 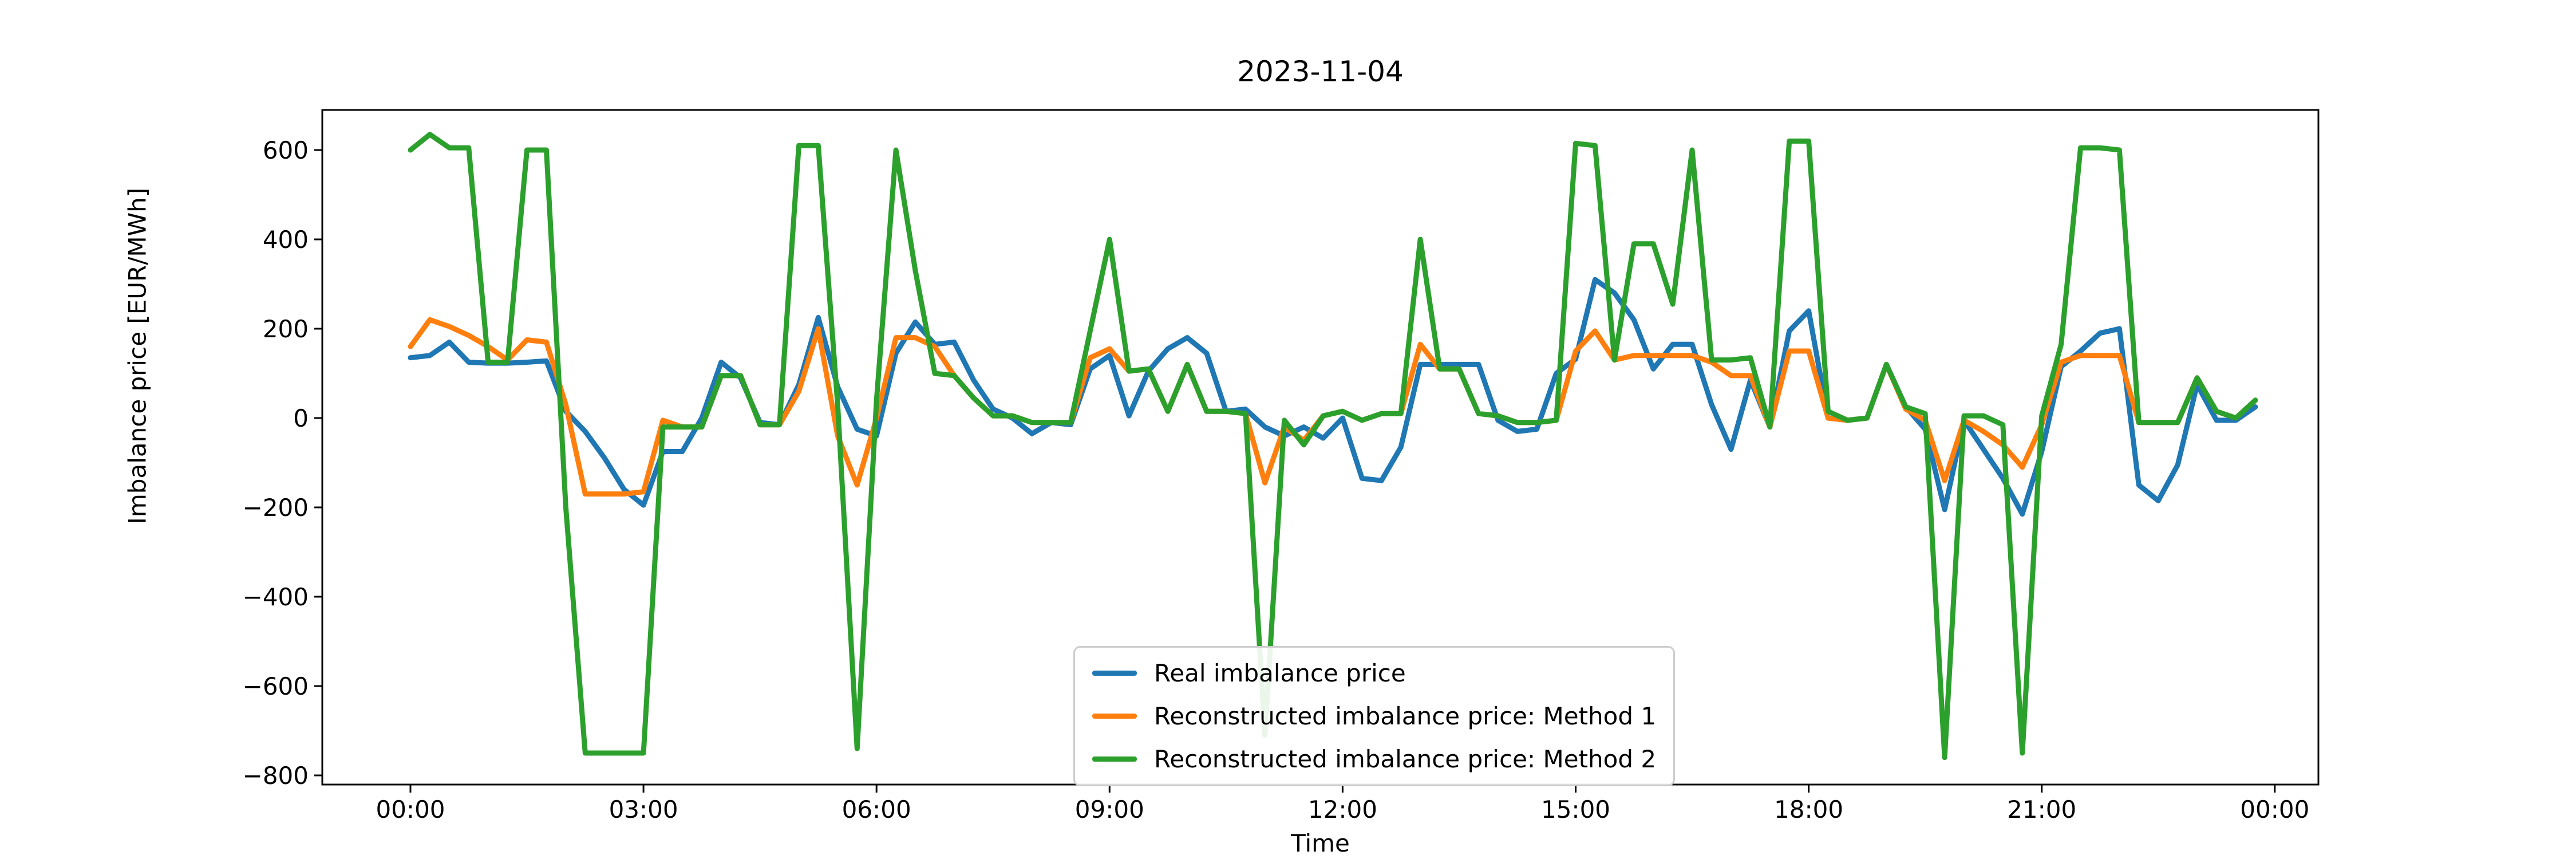 I want to click on legend-label: Real imbalance price, so click(x=1280, y=673).